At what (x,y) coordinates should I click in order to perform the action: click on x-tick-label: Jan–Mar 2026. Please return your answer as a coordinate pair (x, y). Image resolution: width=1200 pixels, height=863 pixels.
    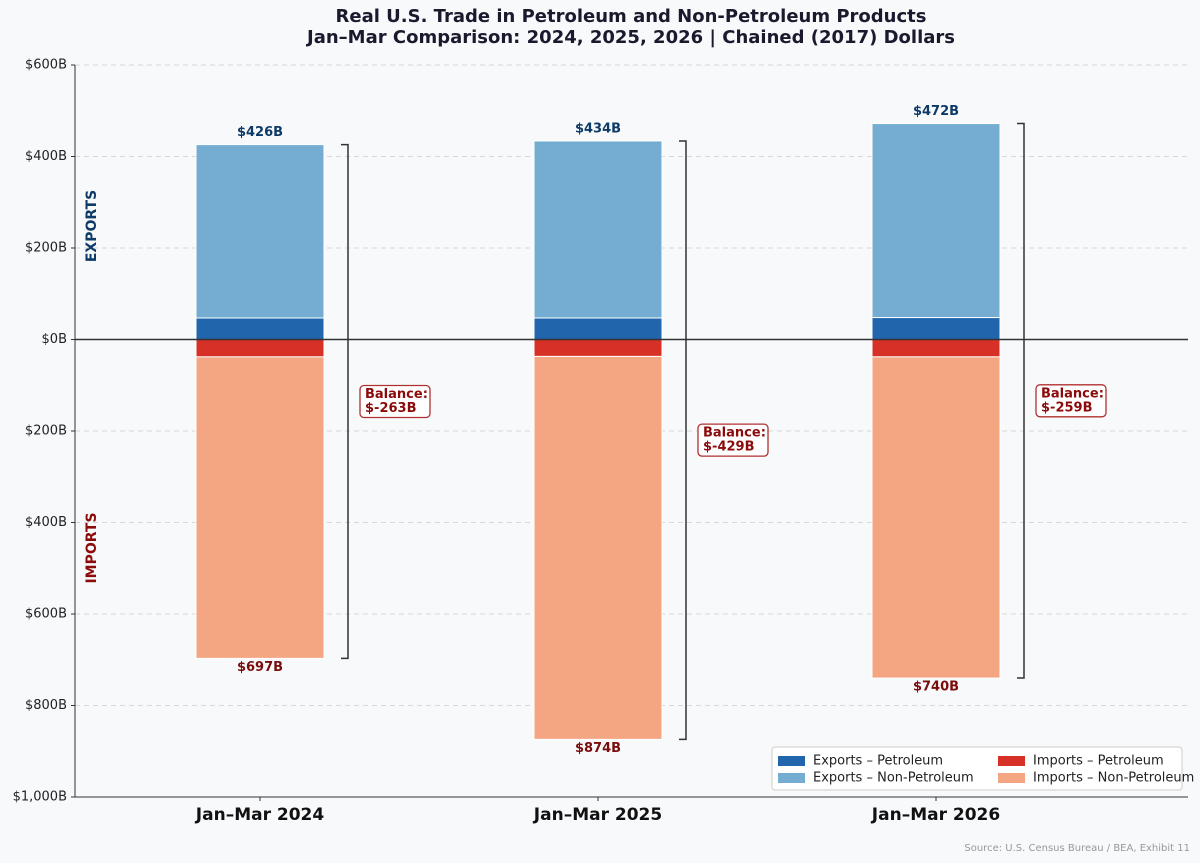
    Looking at the image, I should click on (935, 815).